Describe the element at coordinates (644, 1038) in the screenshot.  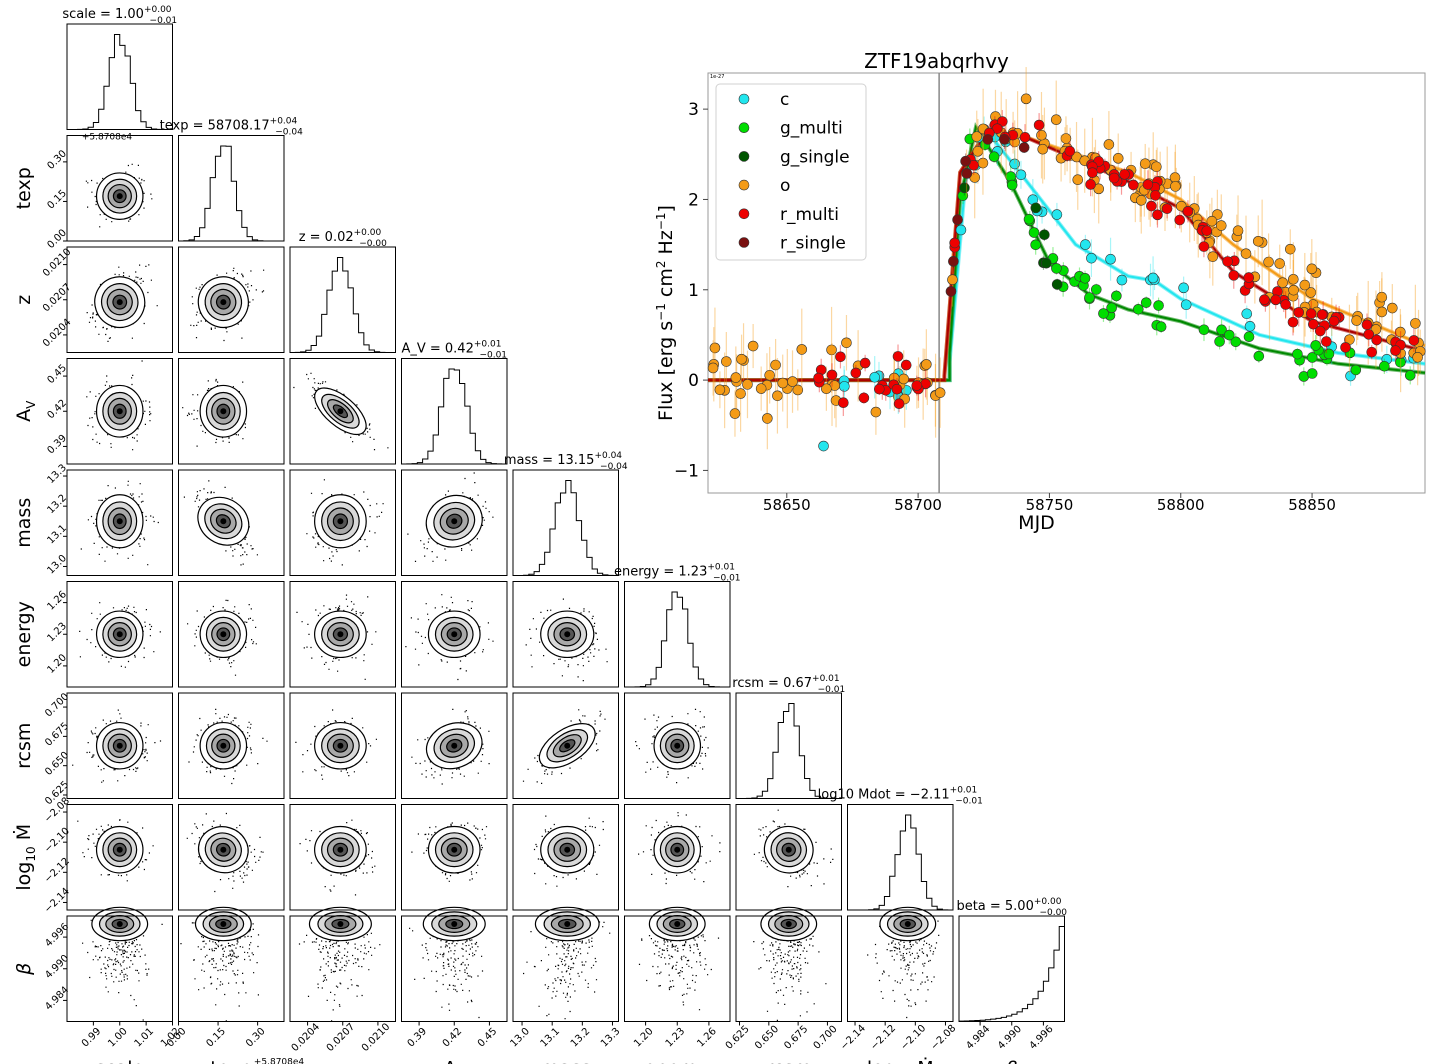
I see `xtick-label-energy: 1.20` at that location.